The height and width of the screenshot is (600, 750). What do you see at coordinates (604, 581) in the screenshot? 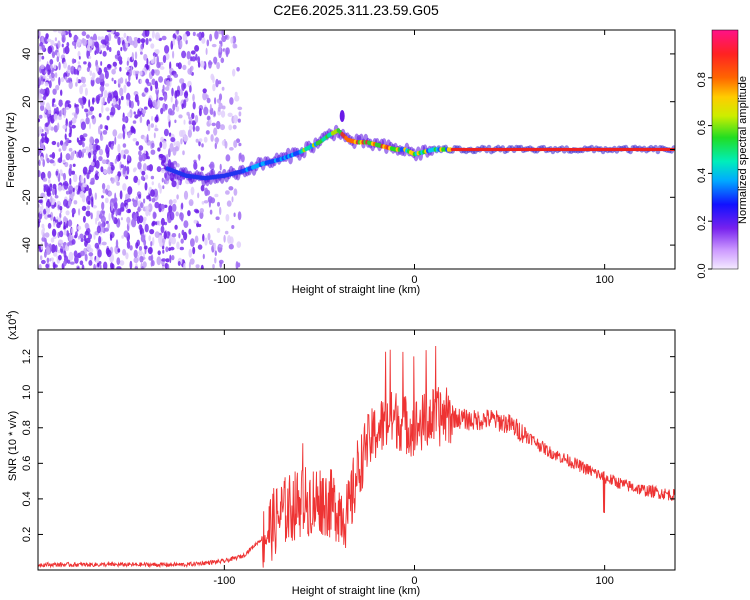
I see `x-tick-label: 100` at bounding box center [604, 581].